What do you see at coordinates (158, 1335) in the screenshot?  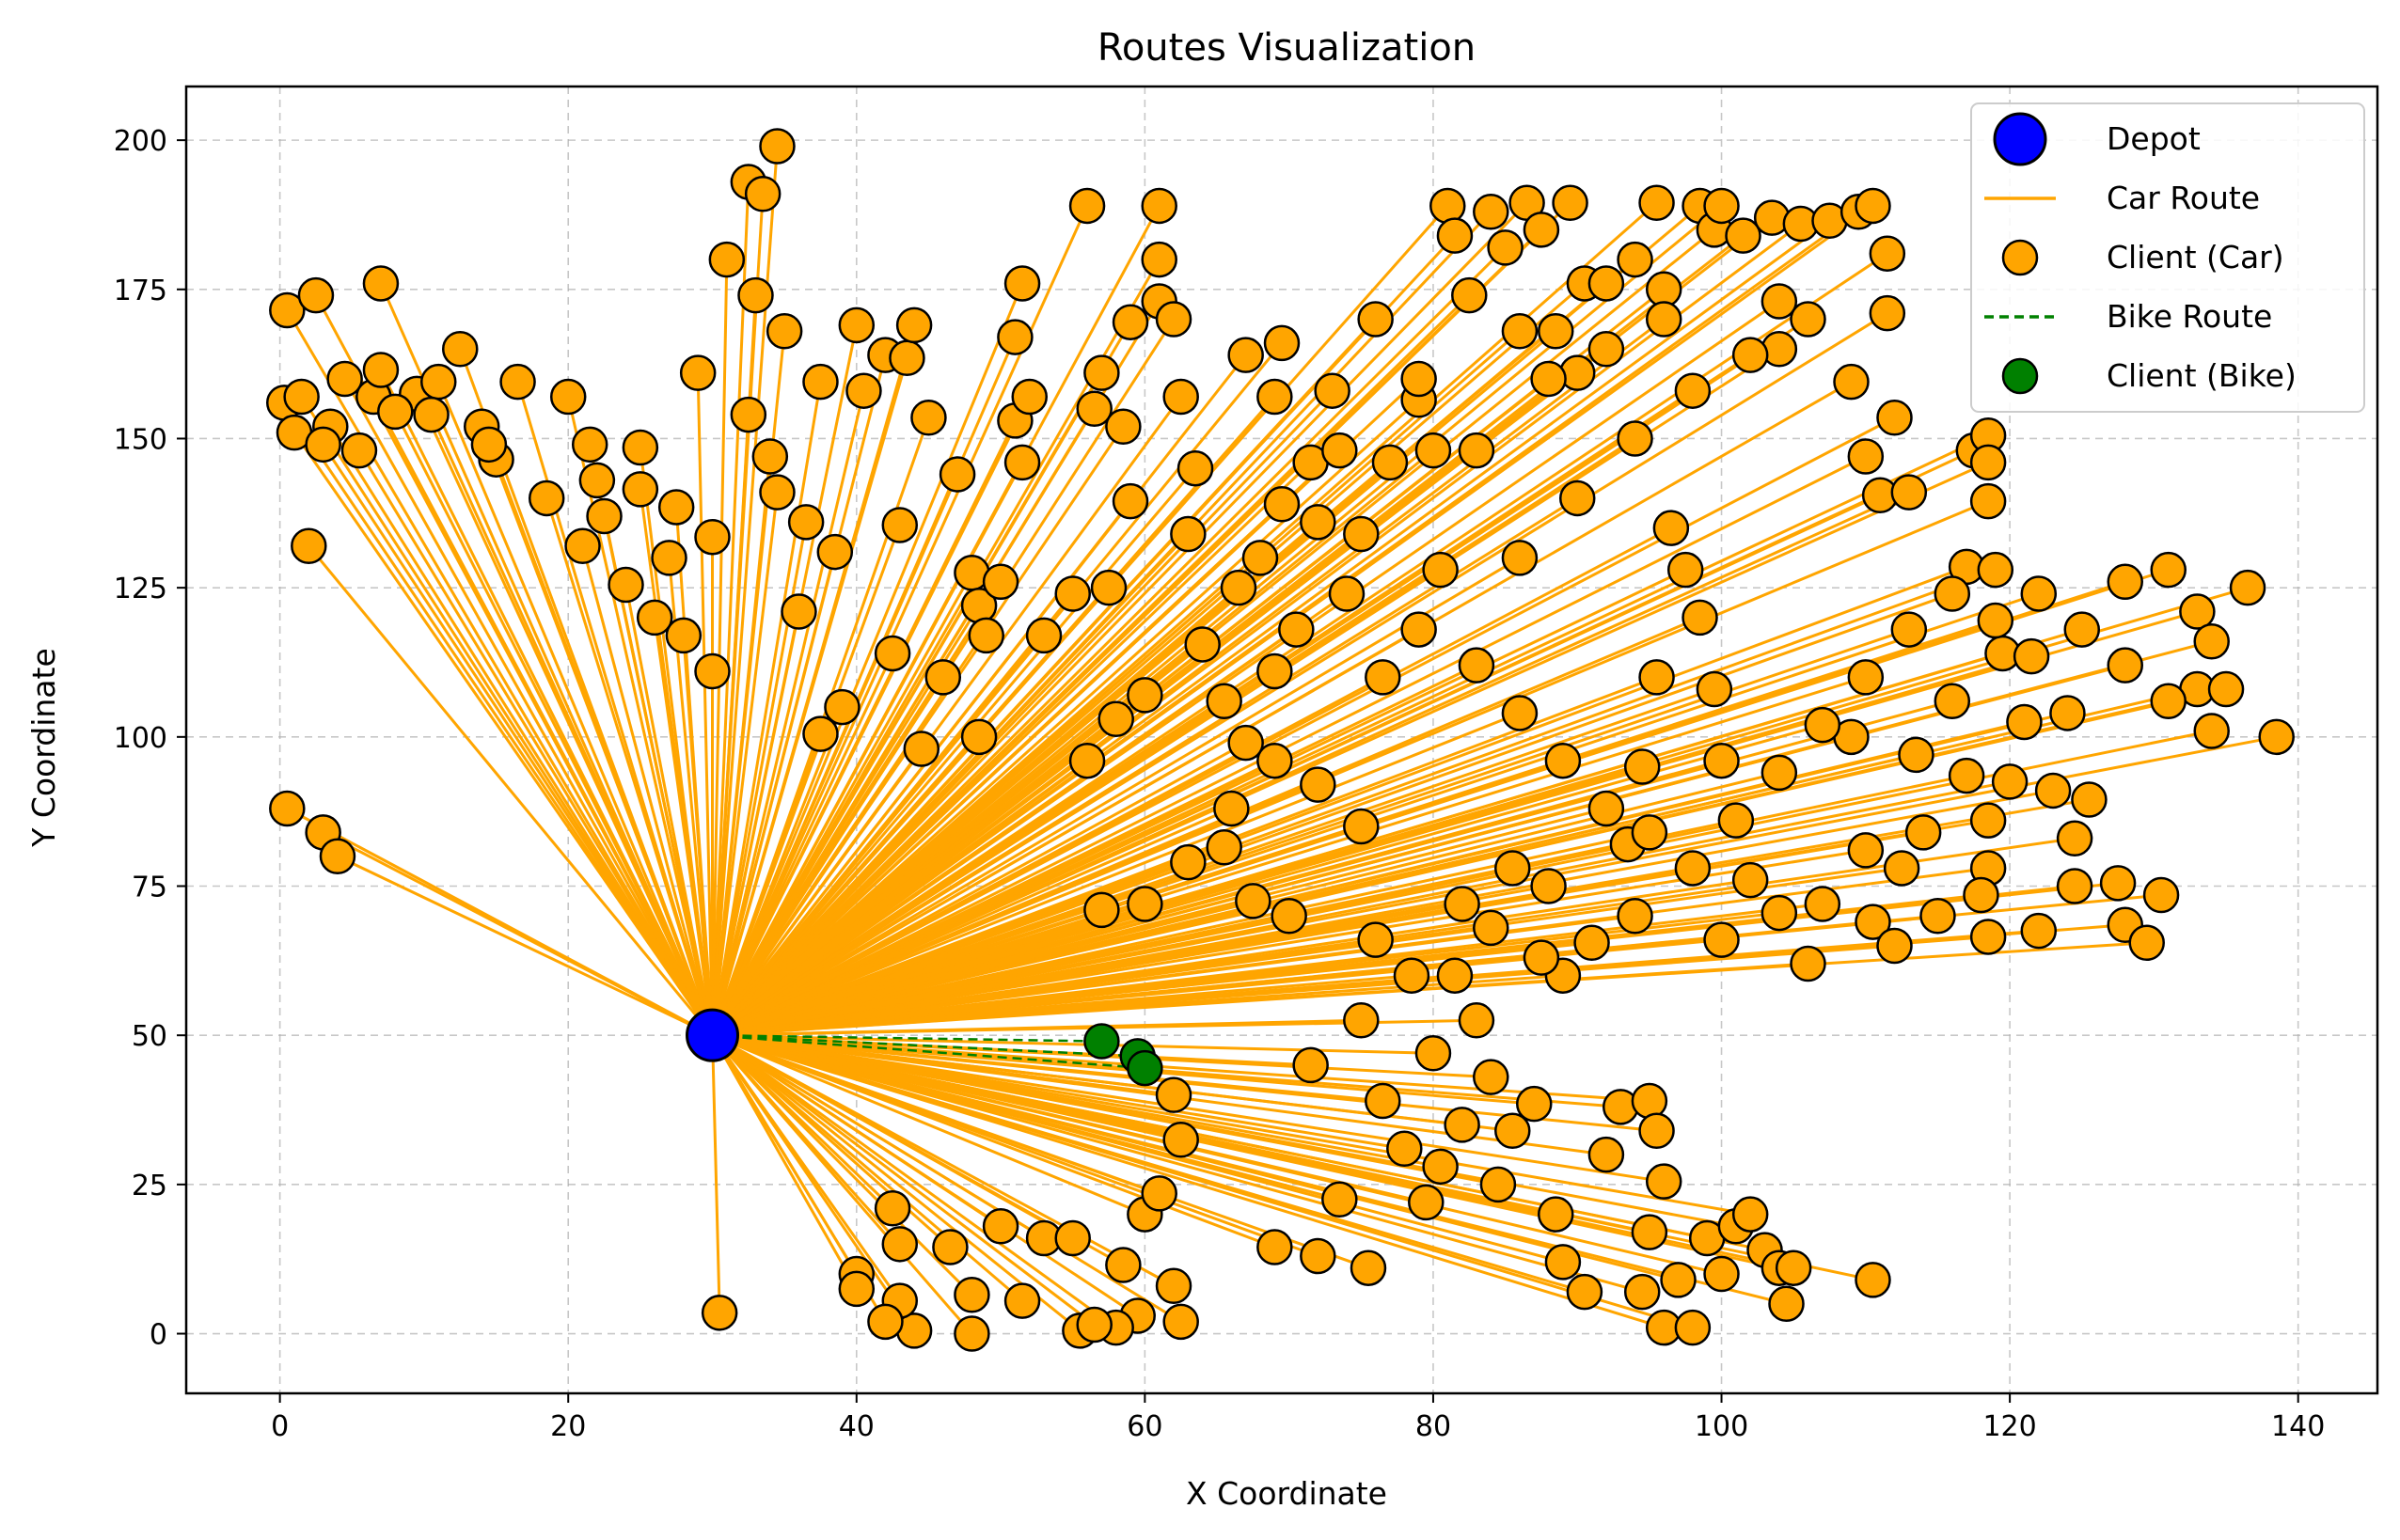 I see `y-tick-label: 0` at bounding box center [158, 1335].